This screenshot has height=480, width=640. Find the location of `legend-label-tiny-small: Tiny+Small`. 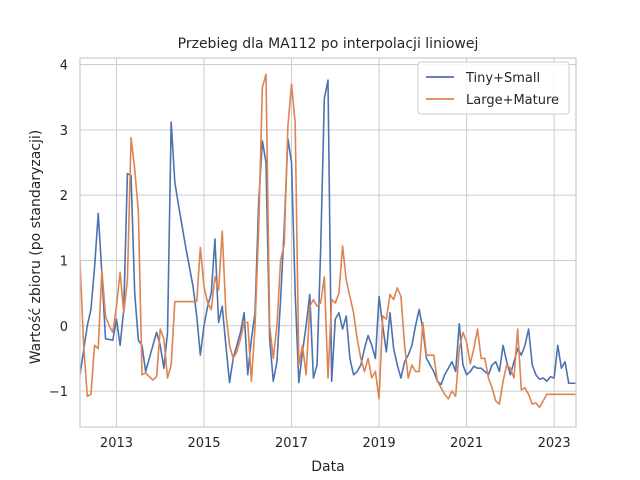

legend-label-tiny-small: Tiny+Small is located at coordinates (502, 78).